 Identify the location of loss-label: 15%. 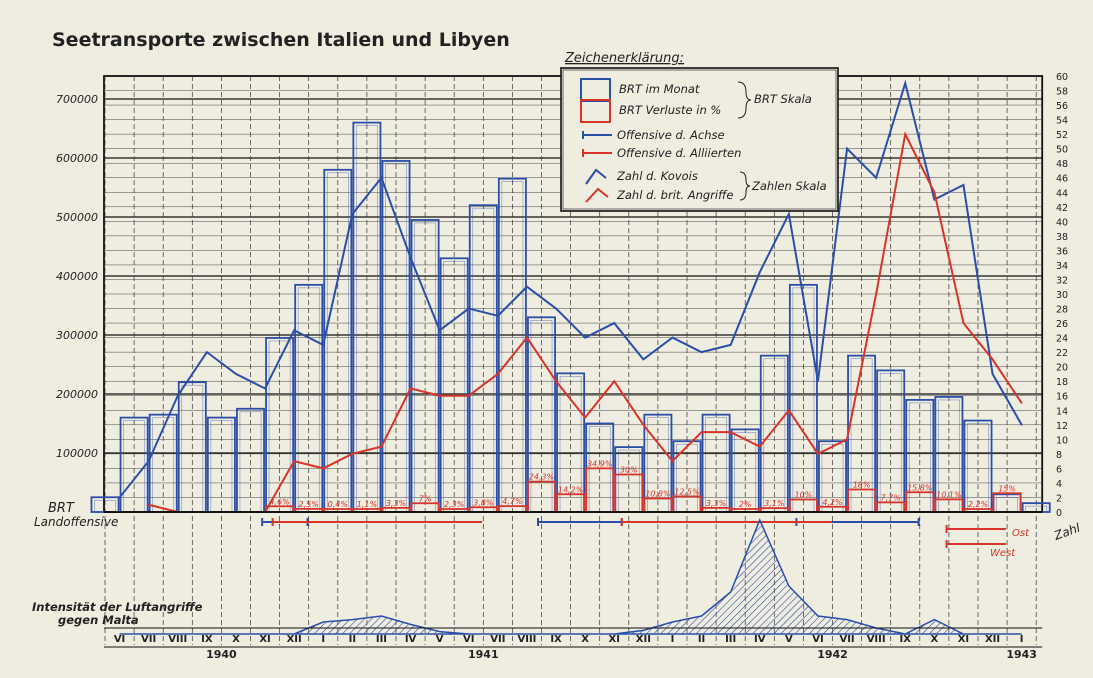
(1007, 488).